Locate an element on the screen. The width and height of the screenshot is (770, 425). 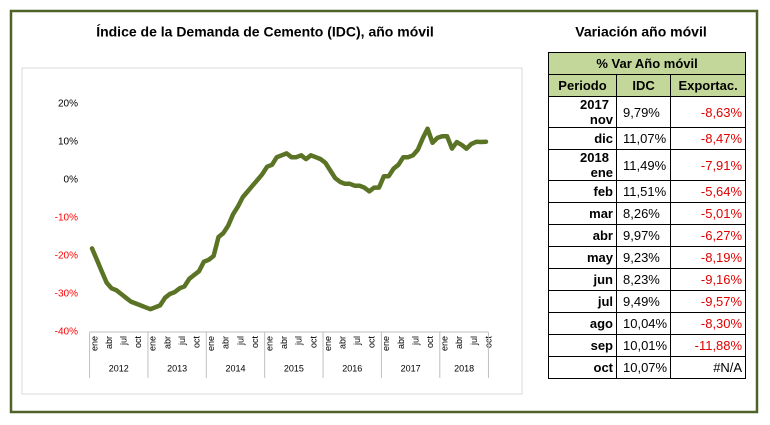
year-label: 2012 is located at coordinates (119, 368).